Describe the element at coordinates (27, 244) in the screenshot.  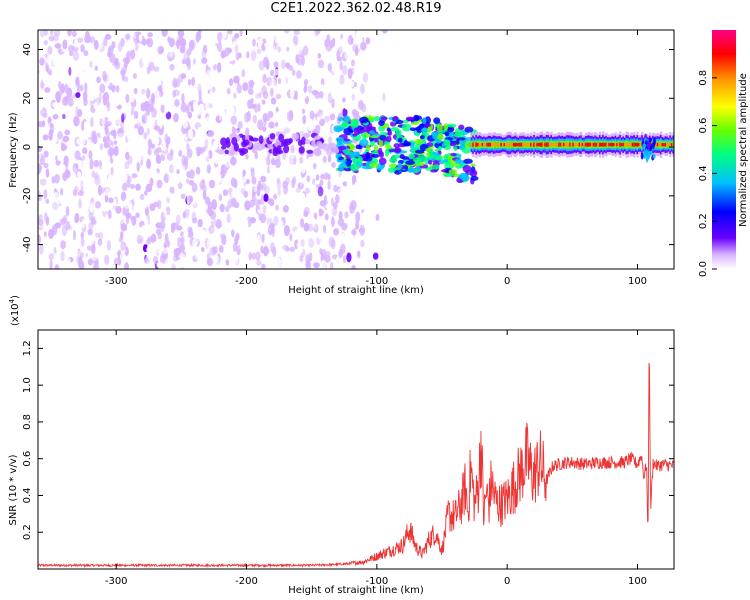
I see `spectrogram-y-tick-label: -40` at that location.